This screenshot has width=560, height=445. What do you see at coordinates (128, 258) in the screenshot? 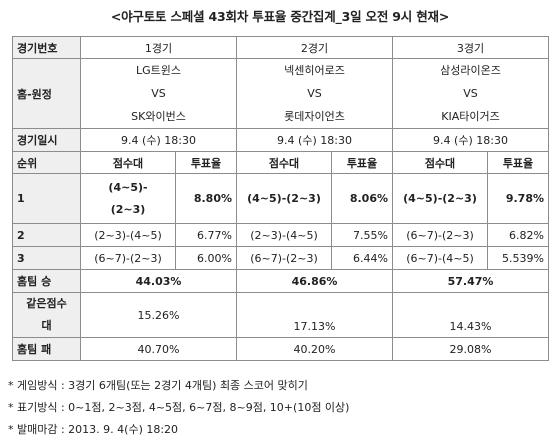
I see `game1-rank3-score: (6~7)-(2~3)` at bounding box center [128, 258].